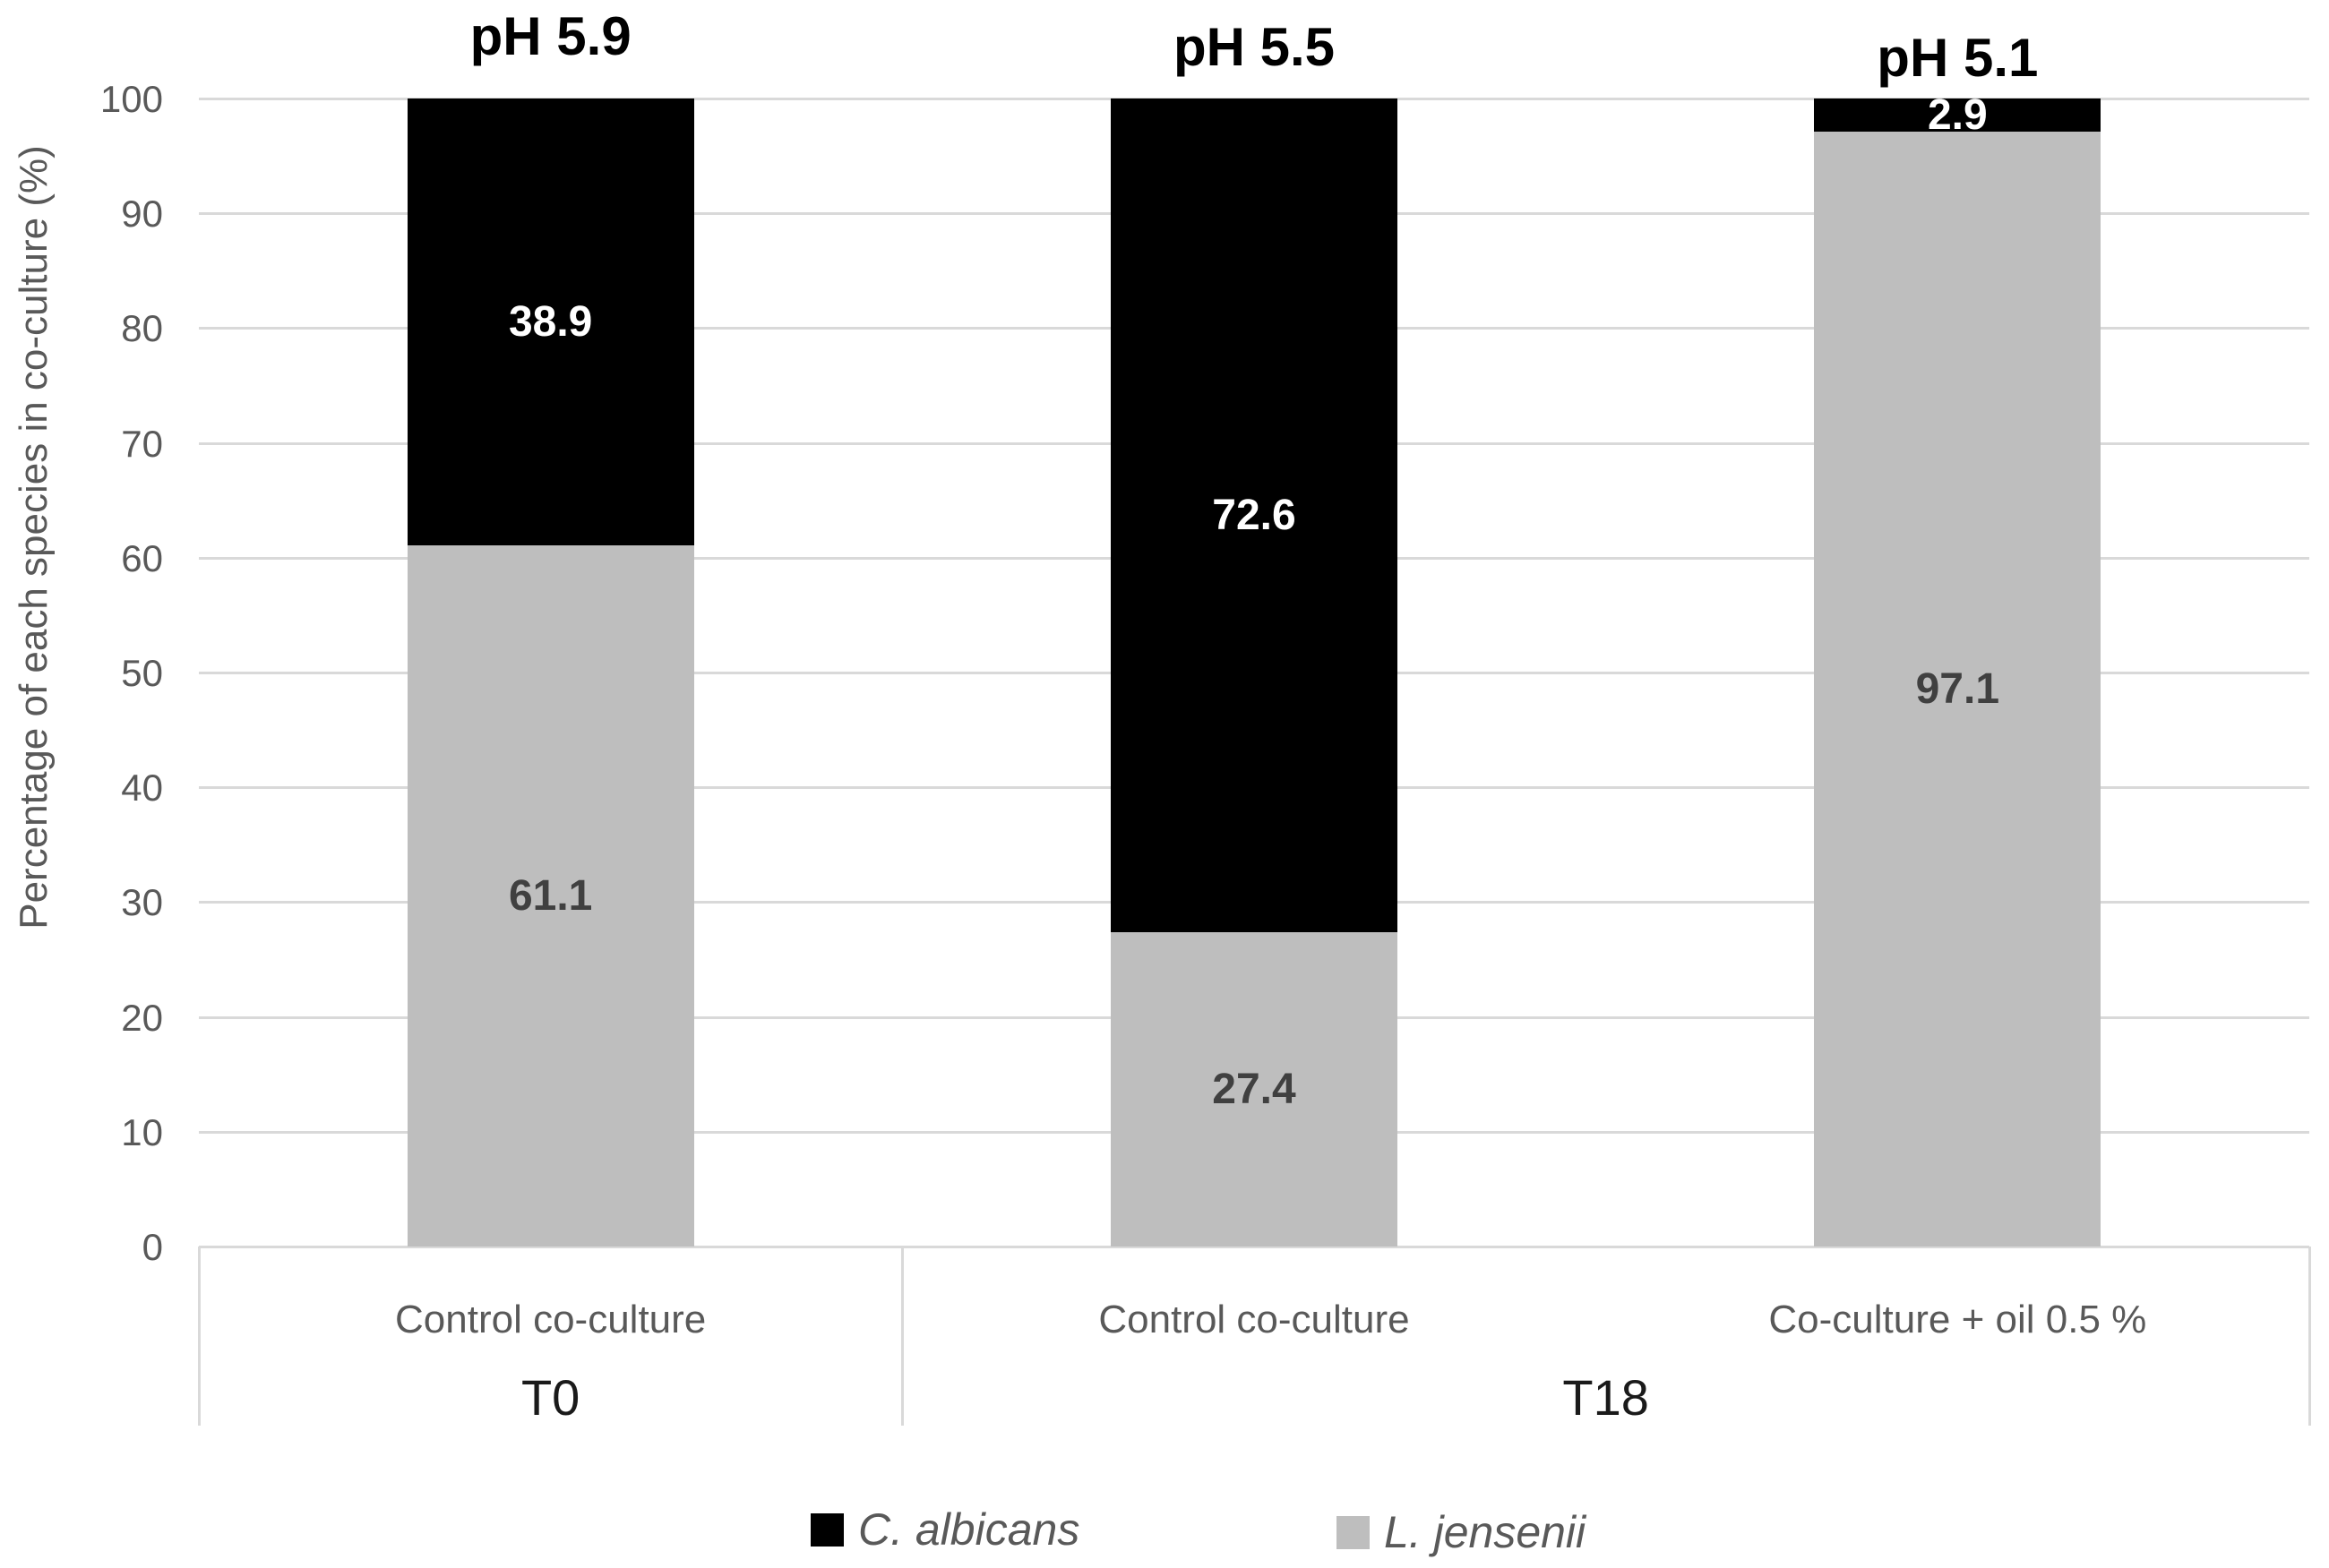 The width and height of the screenshot is (2329, 1568). What do you see at coordinates (142, 673) in the screenshot?
I see `y-tick-label-50: 50` at bounding box center [142, 673].